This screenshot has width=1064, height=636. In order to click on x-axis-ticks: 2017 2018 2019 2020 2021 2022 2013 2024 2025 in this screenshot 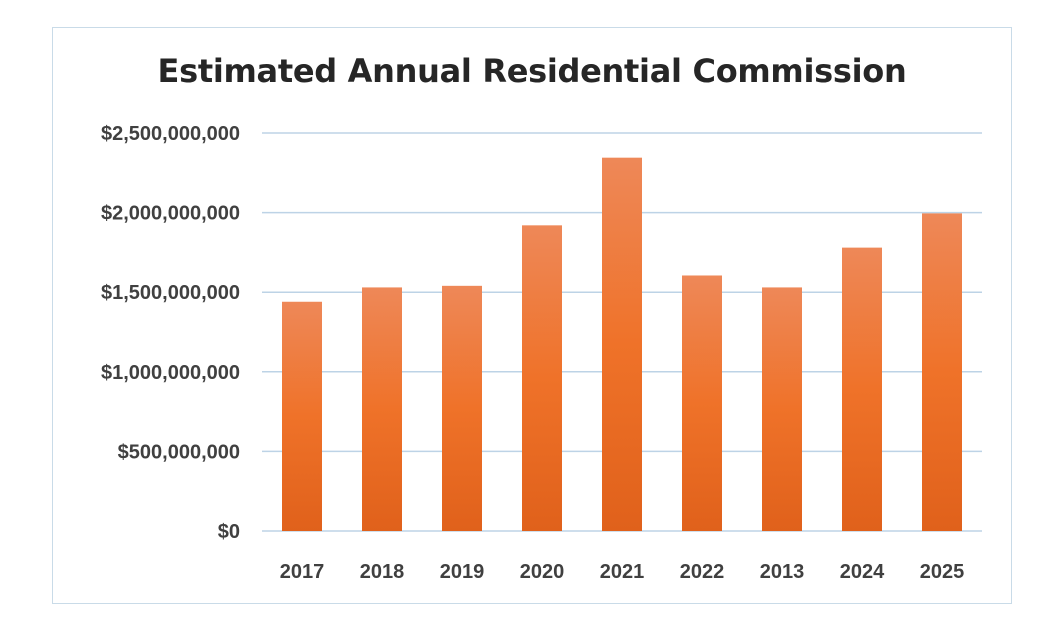, I will do `click(622, 572)`.